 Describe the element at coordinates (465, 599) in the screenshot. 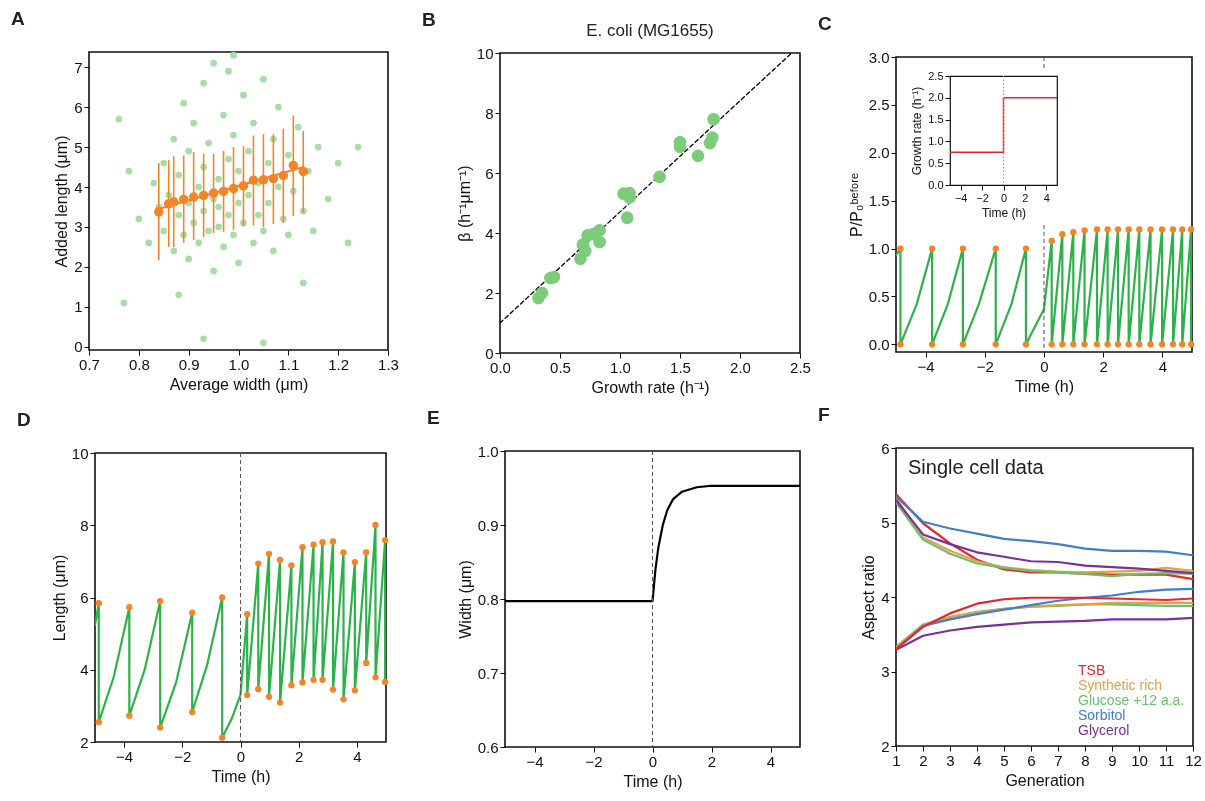

I see `y-axis-title: Width (μm)` at that location.